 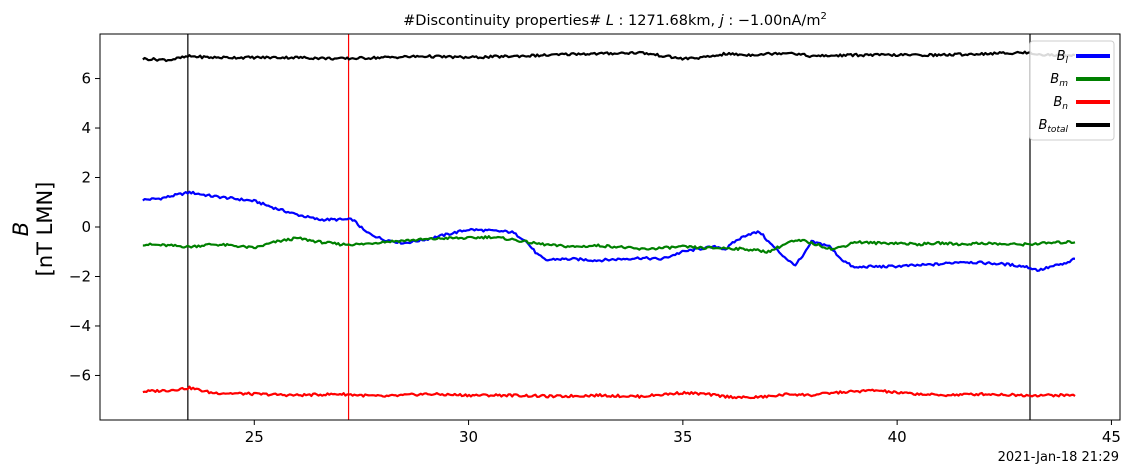 What do you see at coordinates (897, 437) in the screenshot?
I see `x-tick-label: 40` at bounding box center [897, 437].